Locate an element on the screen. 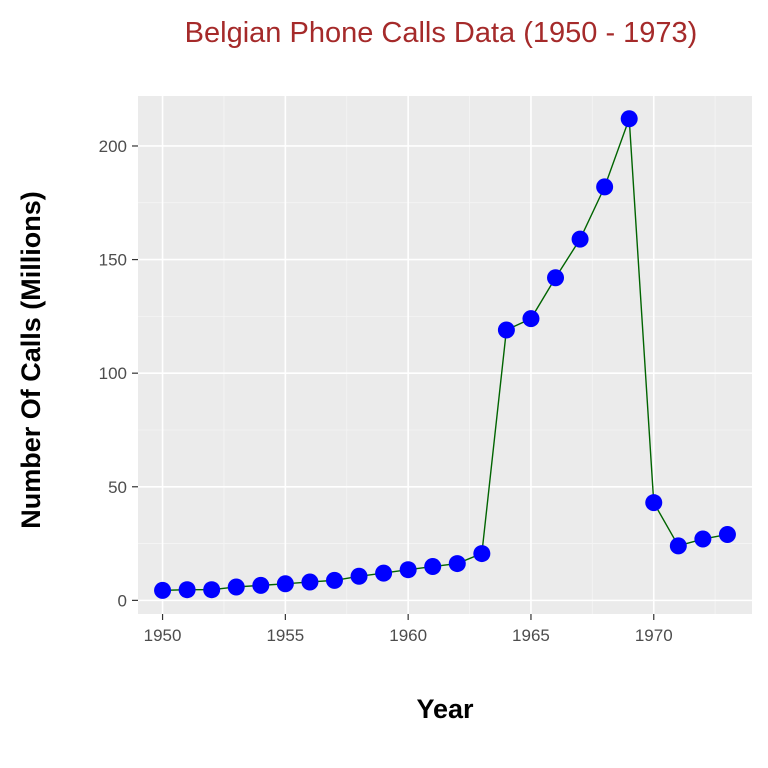 The height and width of the screenshot is (768, 768). x-tick-label: 1950 is located at coordinates (163, 635).